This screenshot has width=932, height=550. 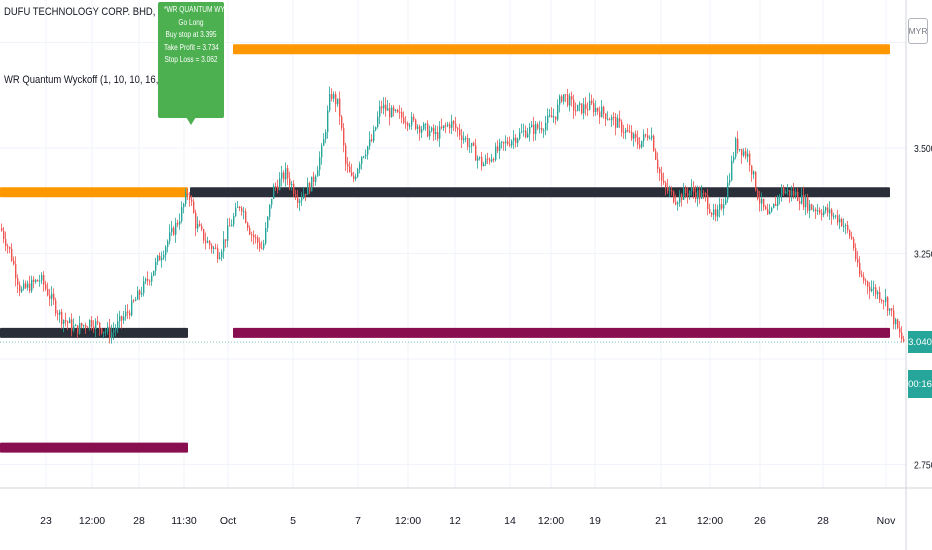 I want to click on y-tick-label: 3.500, so click(x=923, y=148).